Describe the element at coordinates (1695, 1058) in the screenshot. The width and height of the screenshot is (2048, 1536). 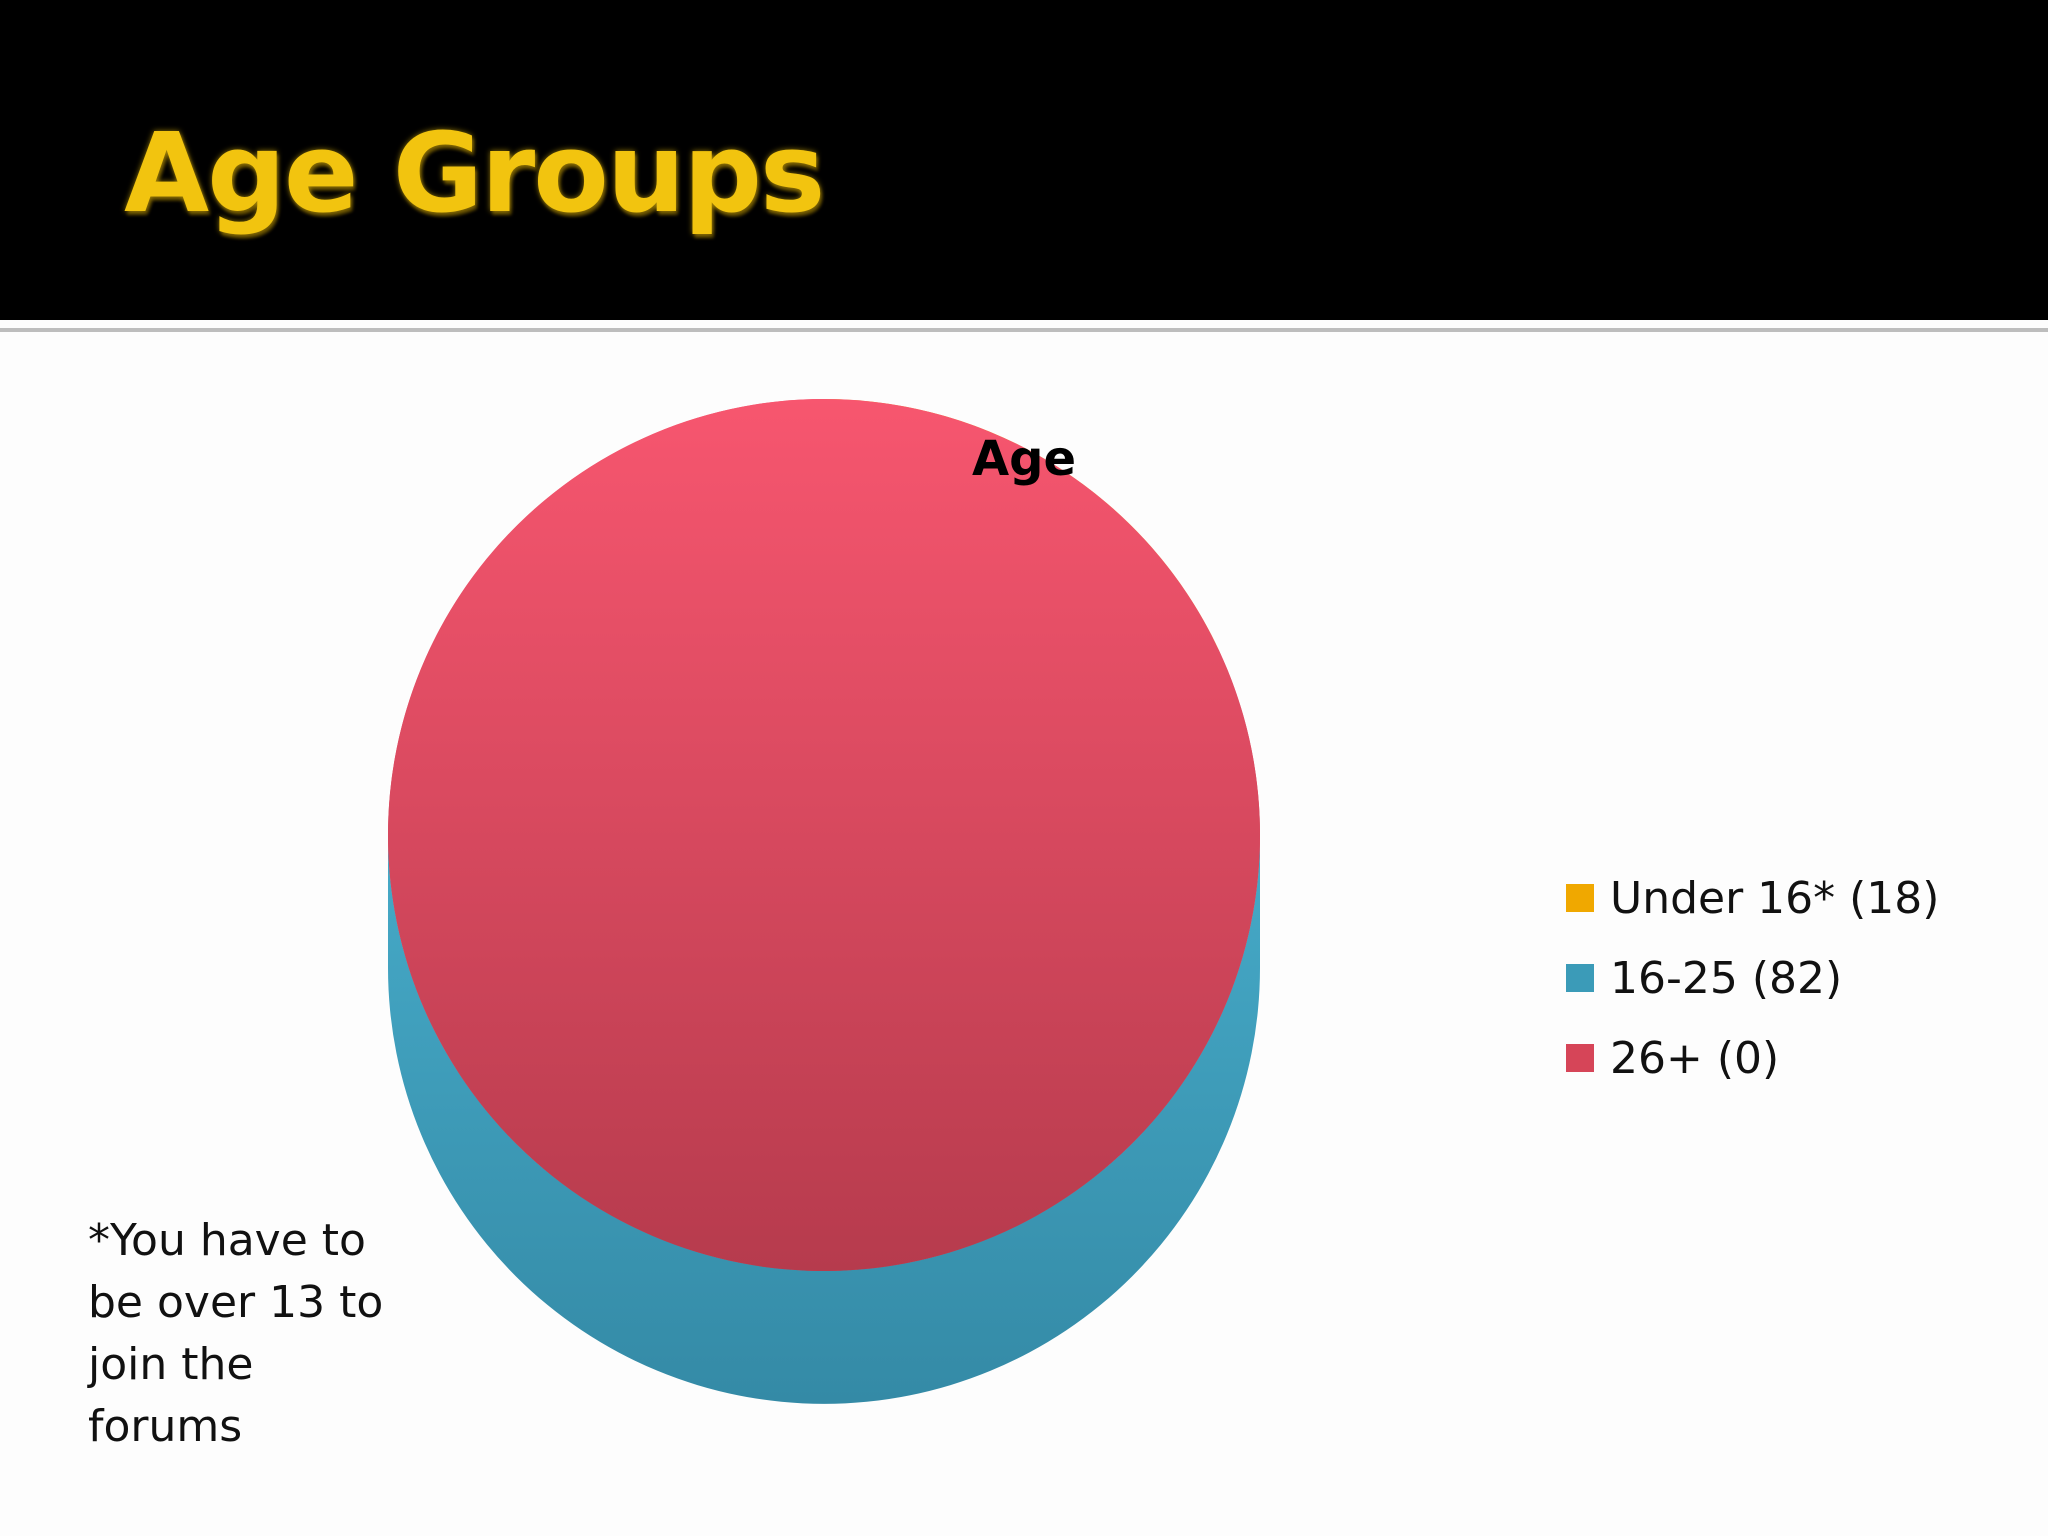
I see `legend-label: 26+ (0)` at that location.